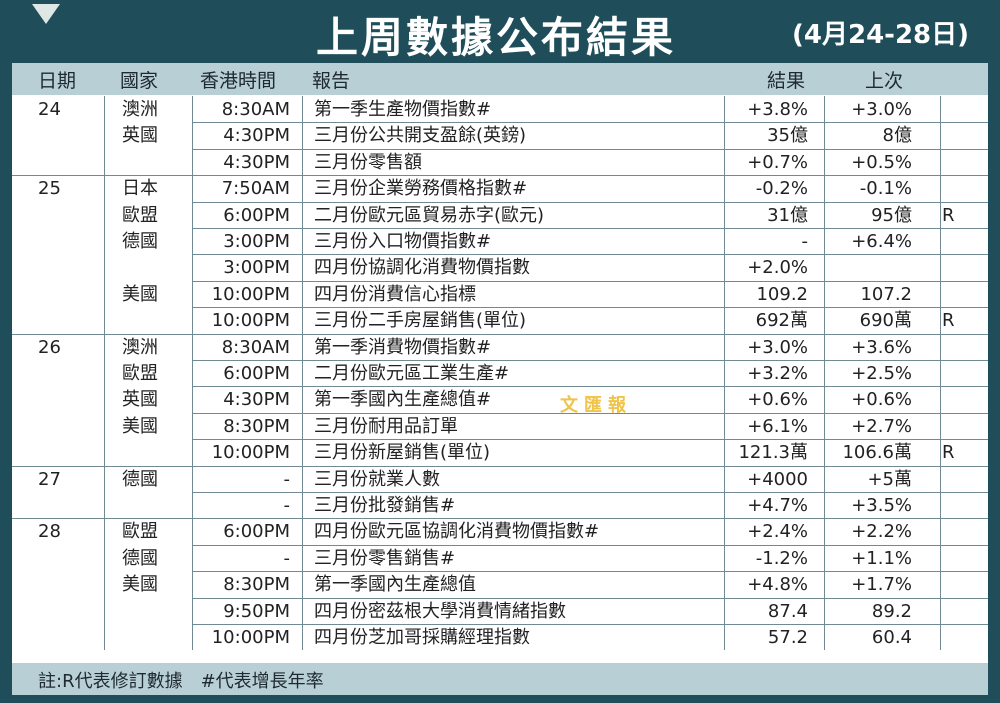 The width and height of the screenshot is (1000, 703). Describe the element at coordinates (500, 241) in the screenshot. I see `table-row: 德國 3:00PM 三月份入口物價指數# - +6.4%` at that location.